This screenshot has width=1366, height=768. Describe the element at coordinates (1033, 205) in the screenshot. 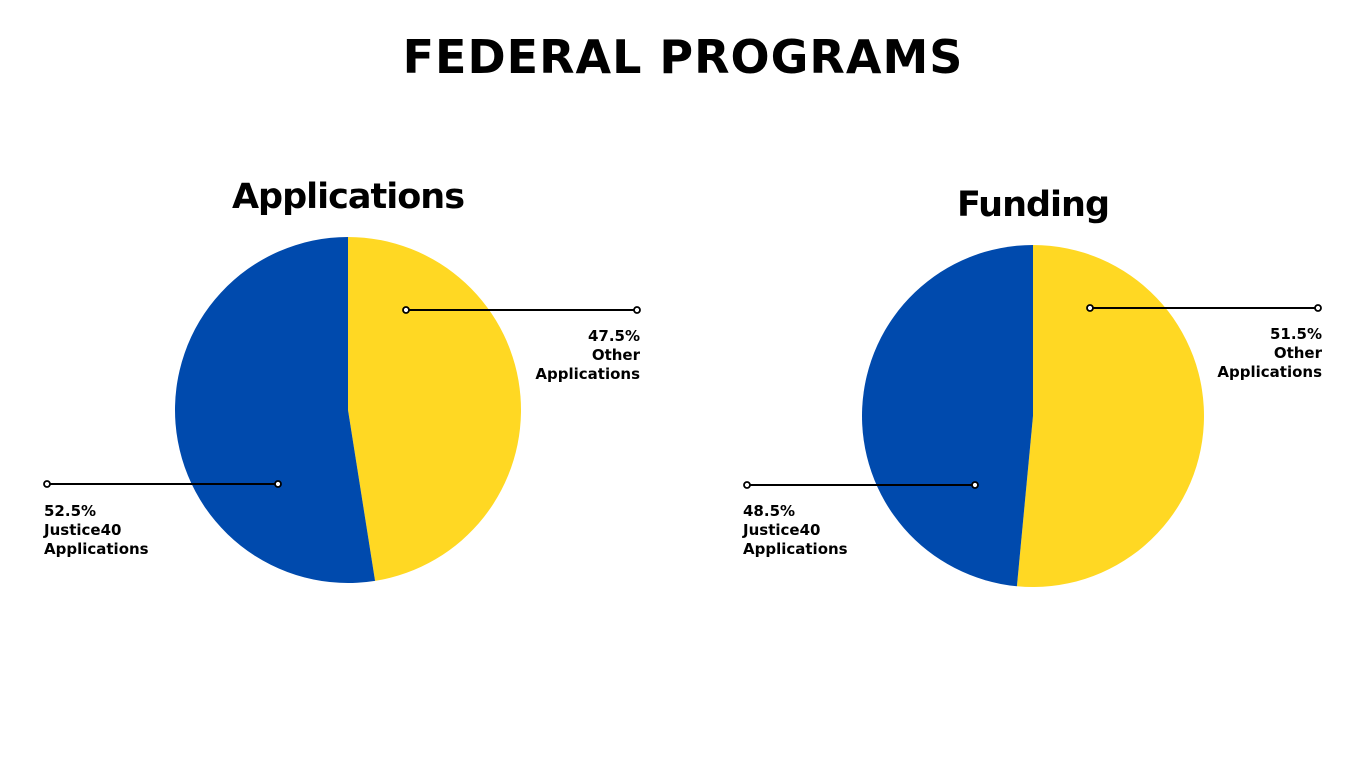

I see `chart-title: Funding` at that location.